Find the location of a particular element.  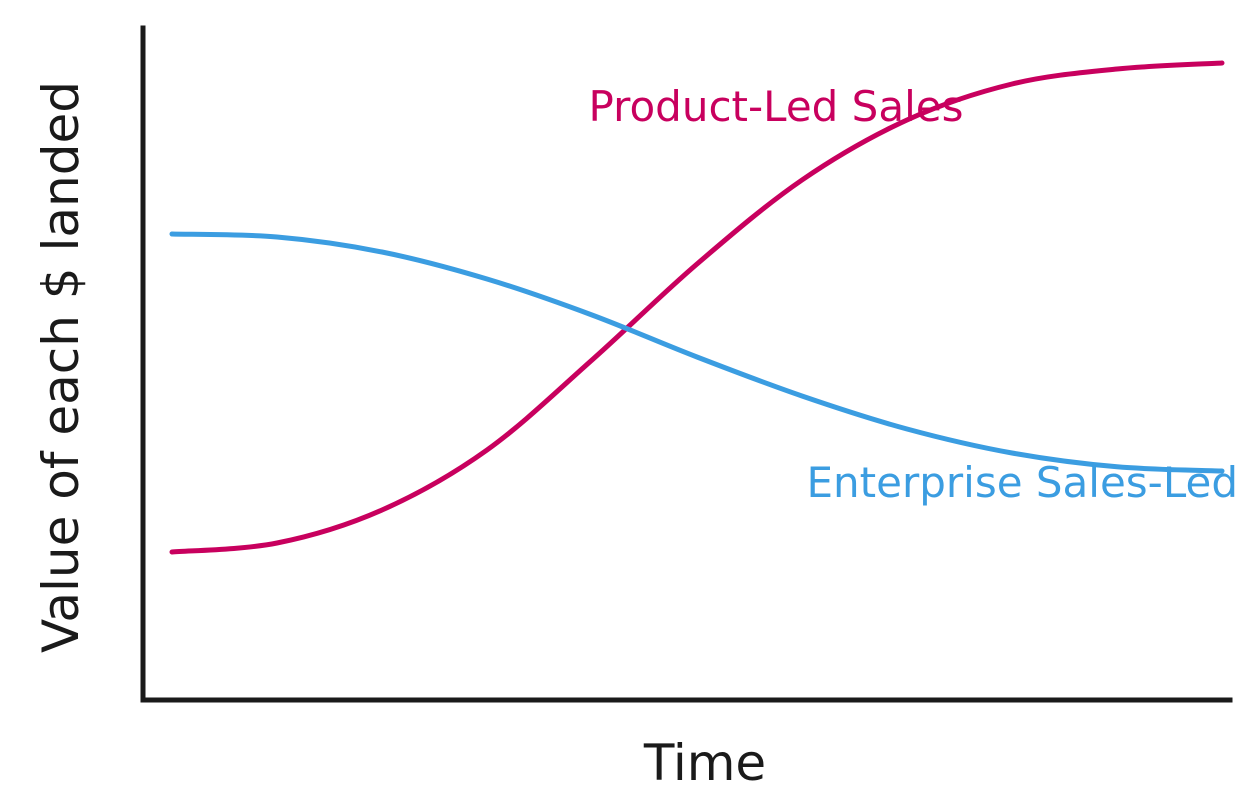

x-axis-label: Time is located at coordinates (704, 763).